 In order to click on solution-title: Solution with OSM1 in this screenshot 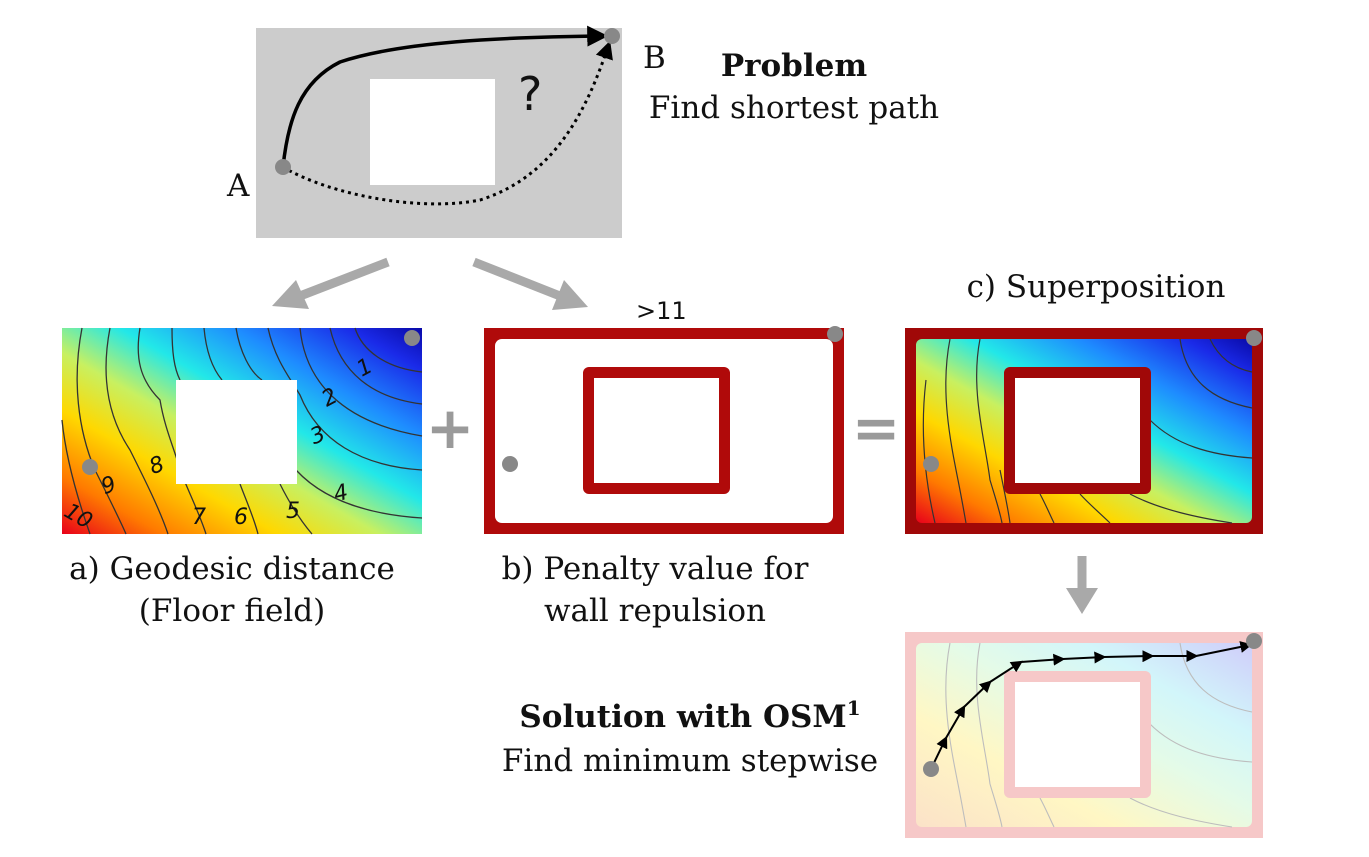, I will do `click(689, 715)`.